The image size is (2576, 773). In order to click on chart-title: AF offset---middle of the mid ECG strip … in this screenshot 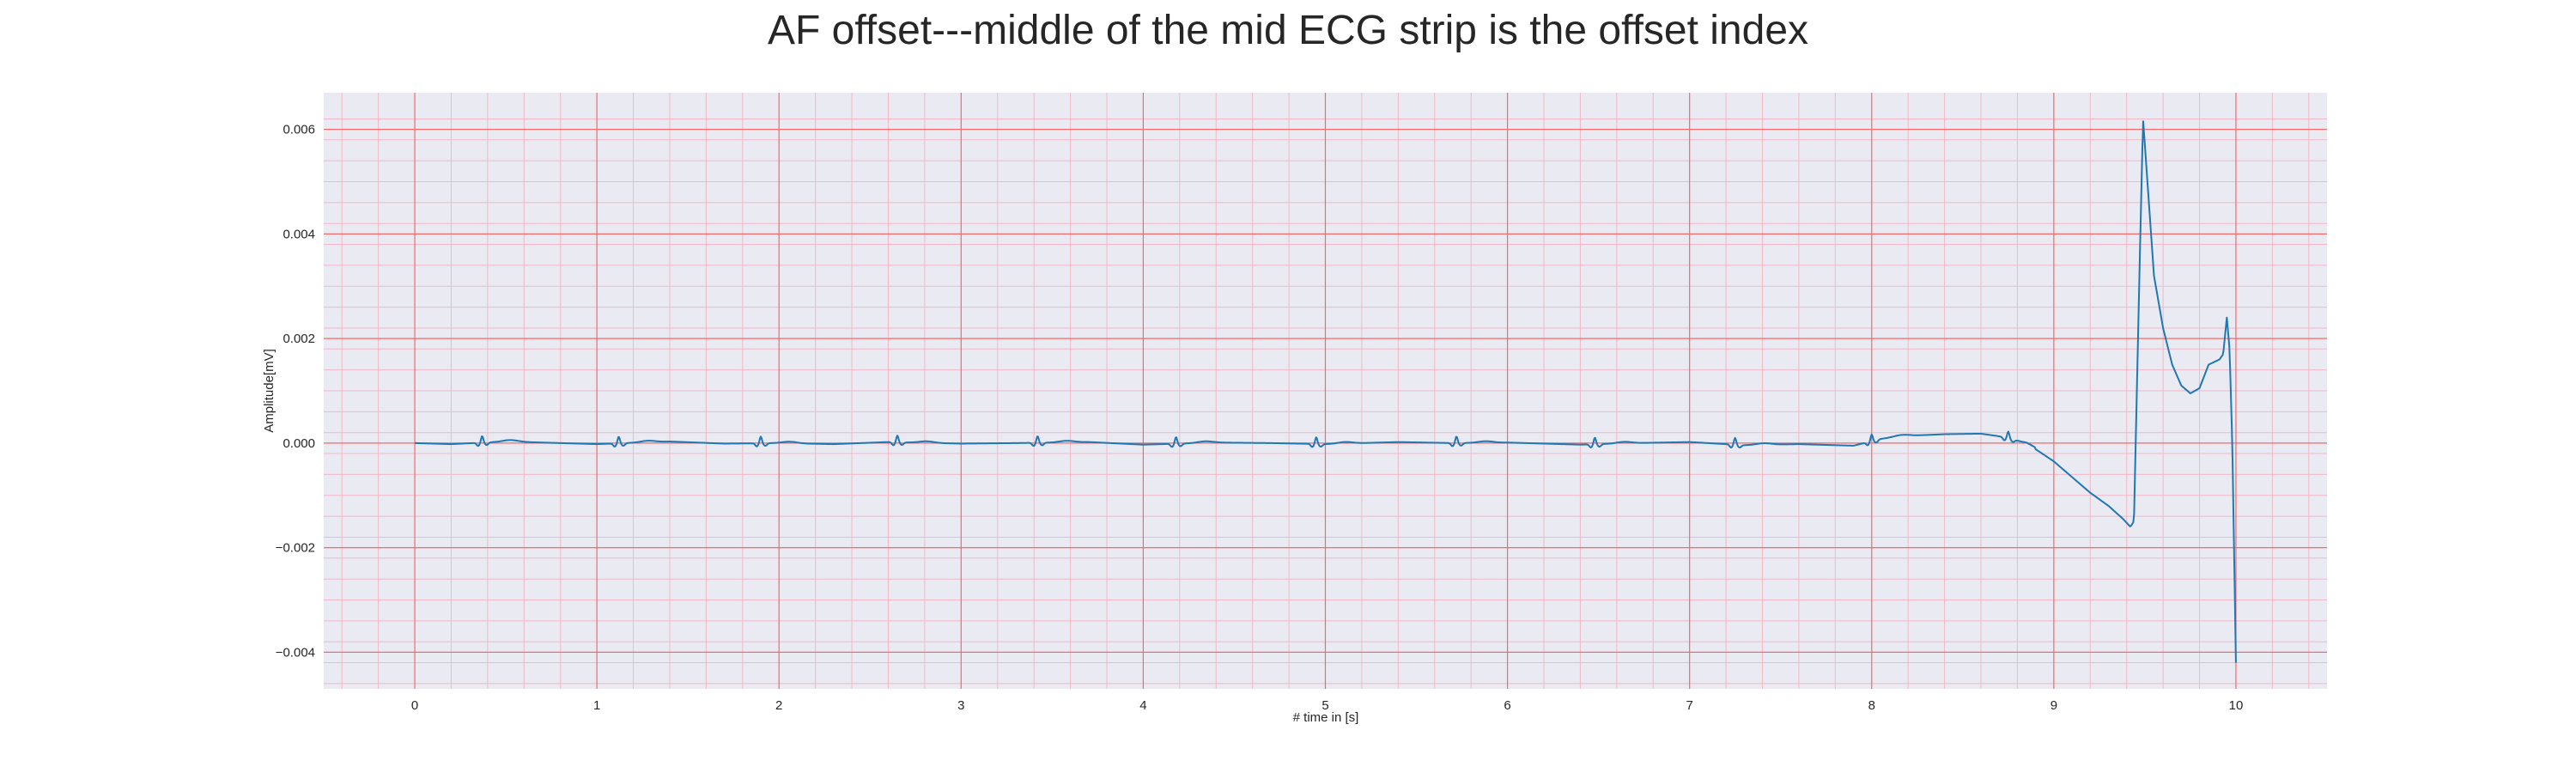, I will do `click(1288, 30)`.